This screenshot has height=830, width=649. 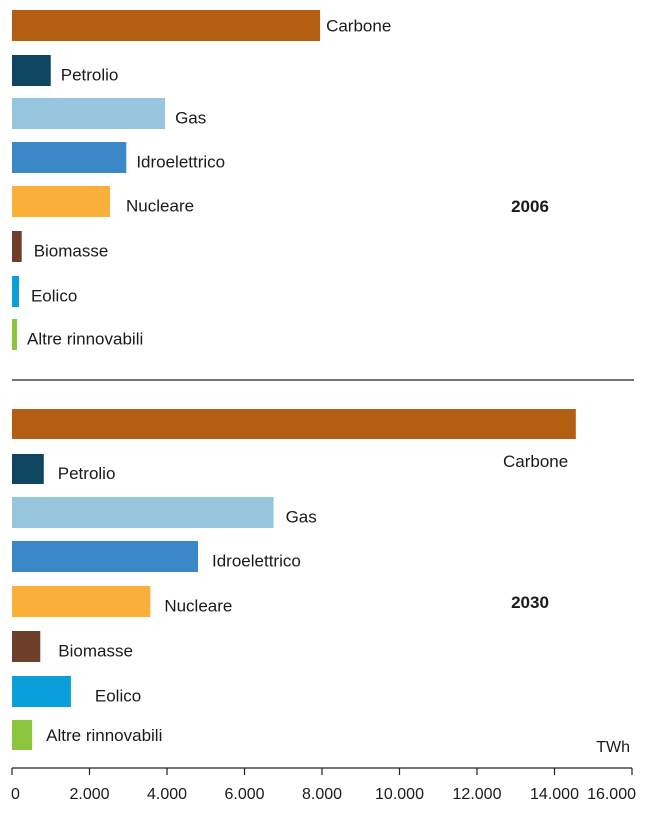 I want to click on bar-gas-2006, so click(x=89, y=113).